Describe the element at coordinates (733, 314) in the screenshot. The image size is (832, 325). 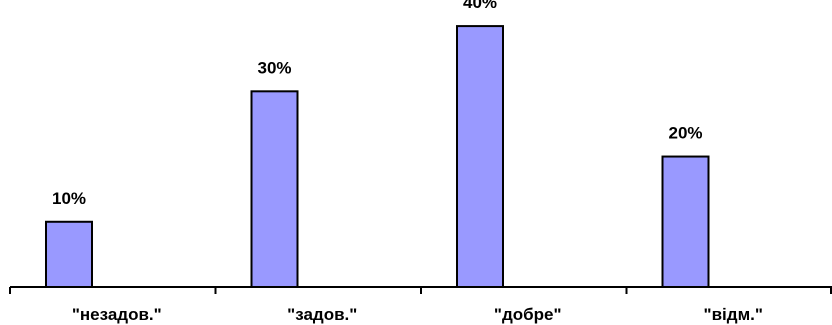
I see `category-label-3: "відм."` at that location.